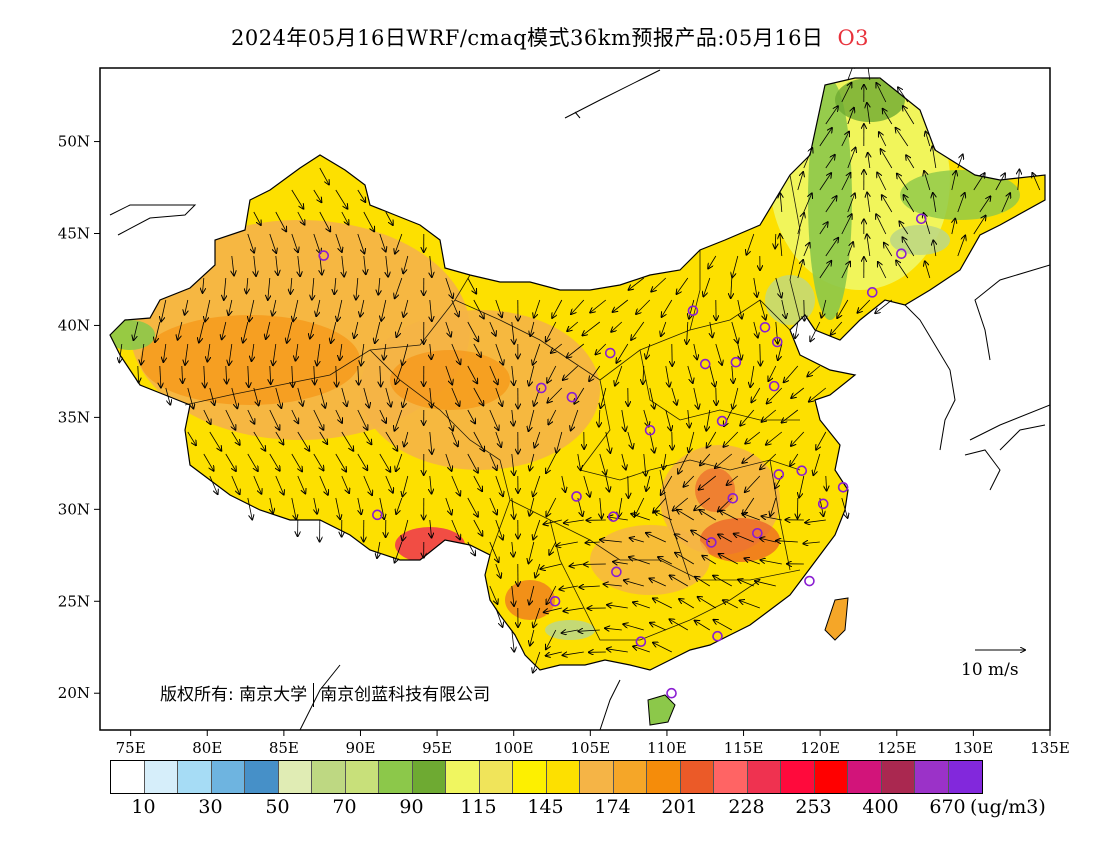  I want to click on lat-label: 30N, so click(74, 509).